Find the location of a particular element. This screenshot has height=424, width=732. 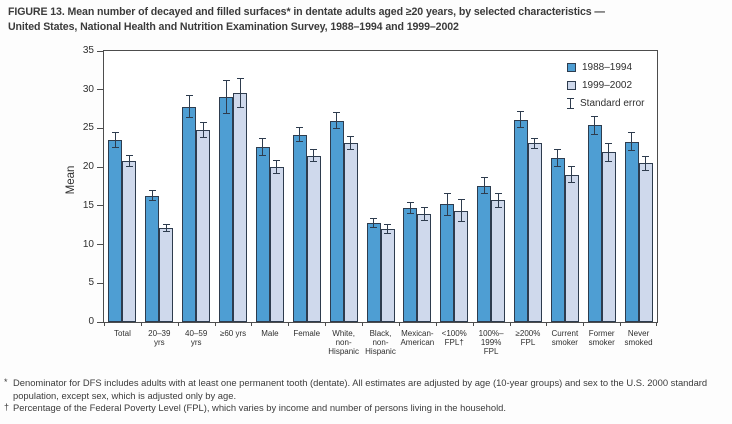

x-axis-category-label: 100%– 199% FPL is located at coordinates (491, 342).